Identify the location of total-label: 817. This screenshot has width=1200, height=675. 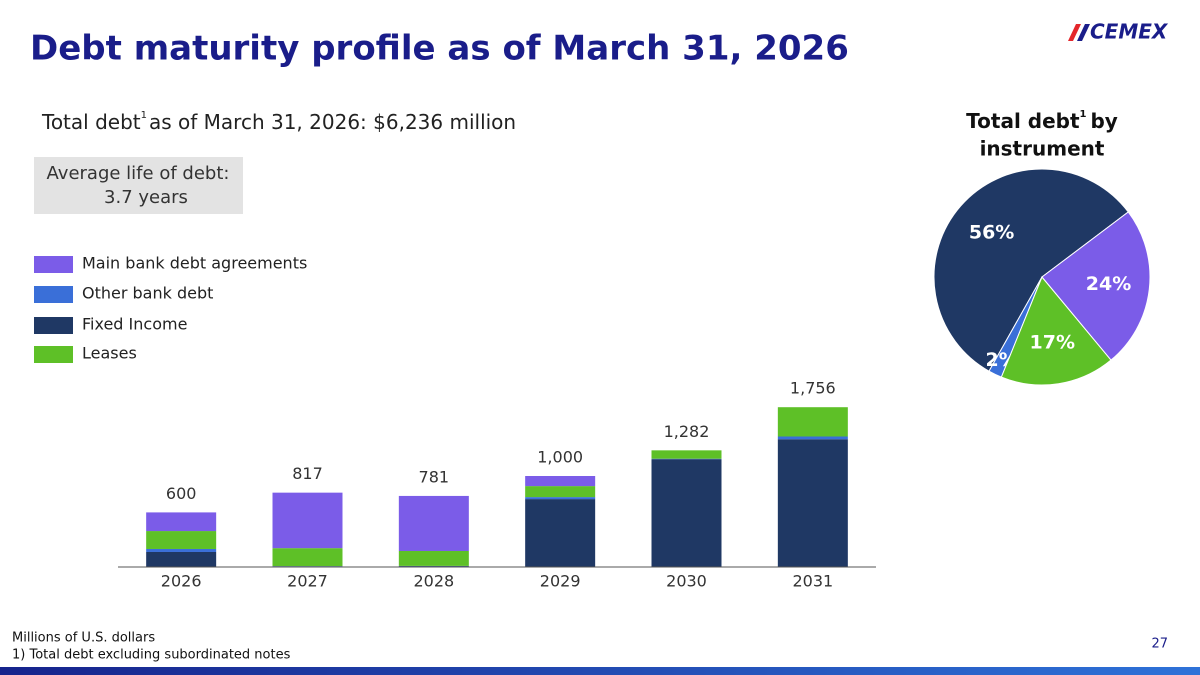
(307, 473).